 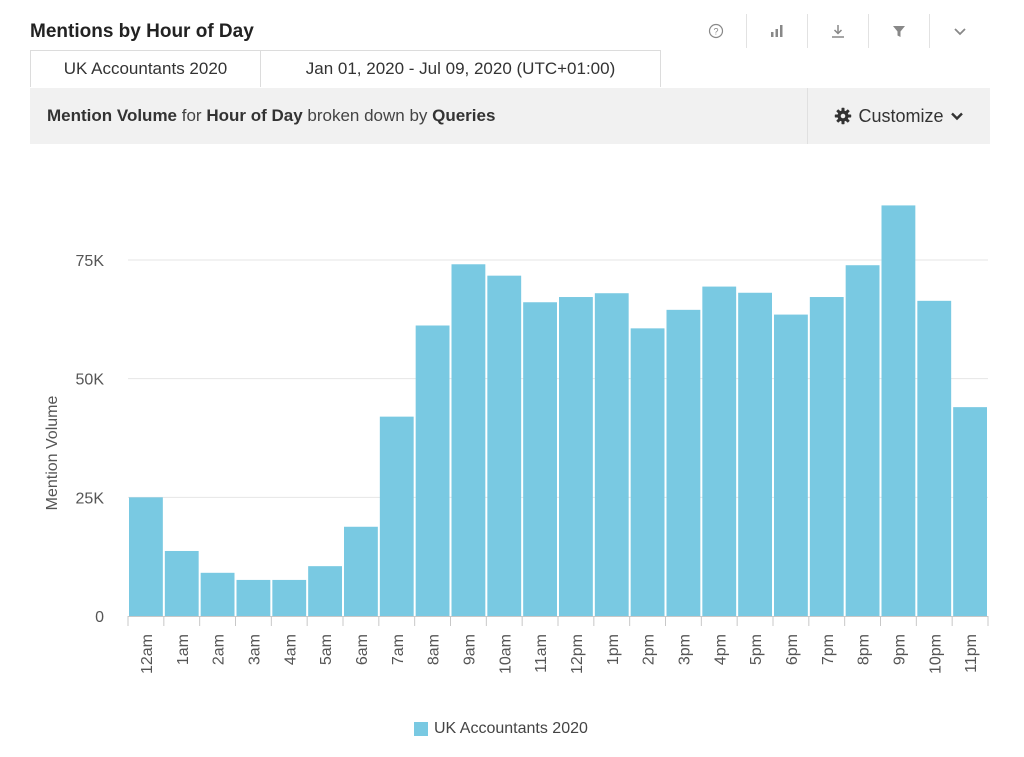 I want to click on widget-header: Mentions by Hour of Day ?, so click(x=509, y=32).